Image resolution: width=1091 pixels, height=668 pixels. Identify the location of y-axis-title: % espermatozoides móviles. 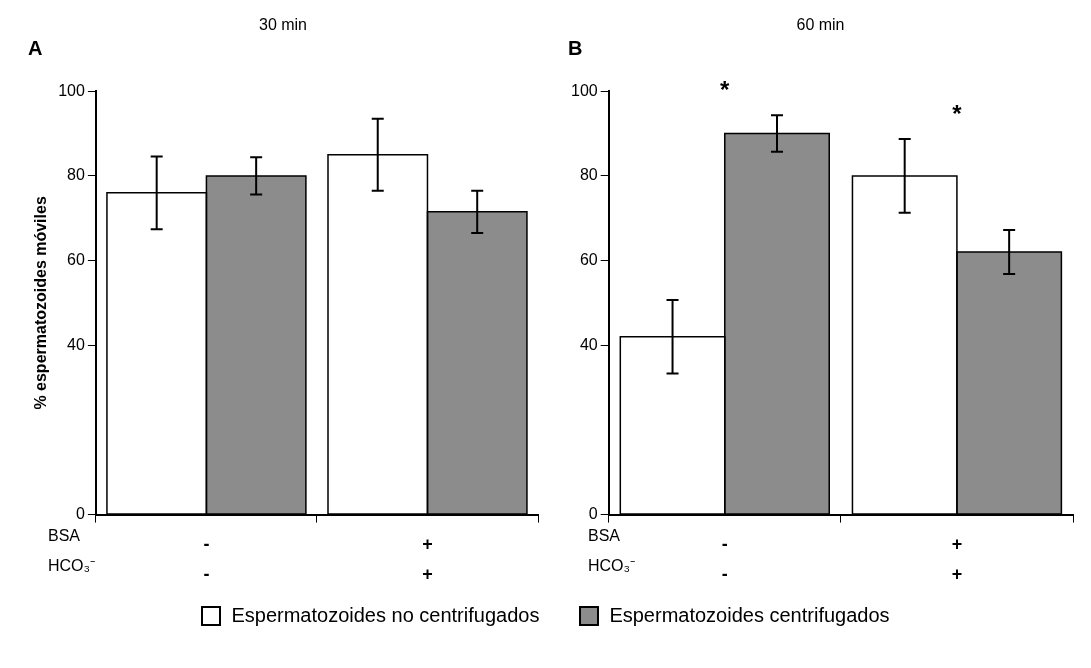
(41, 303).